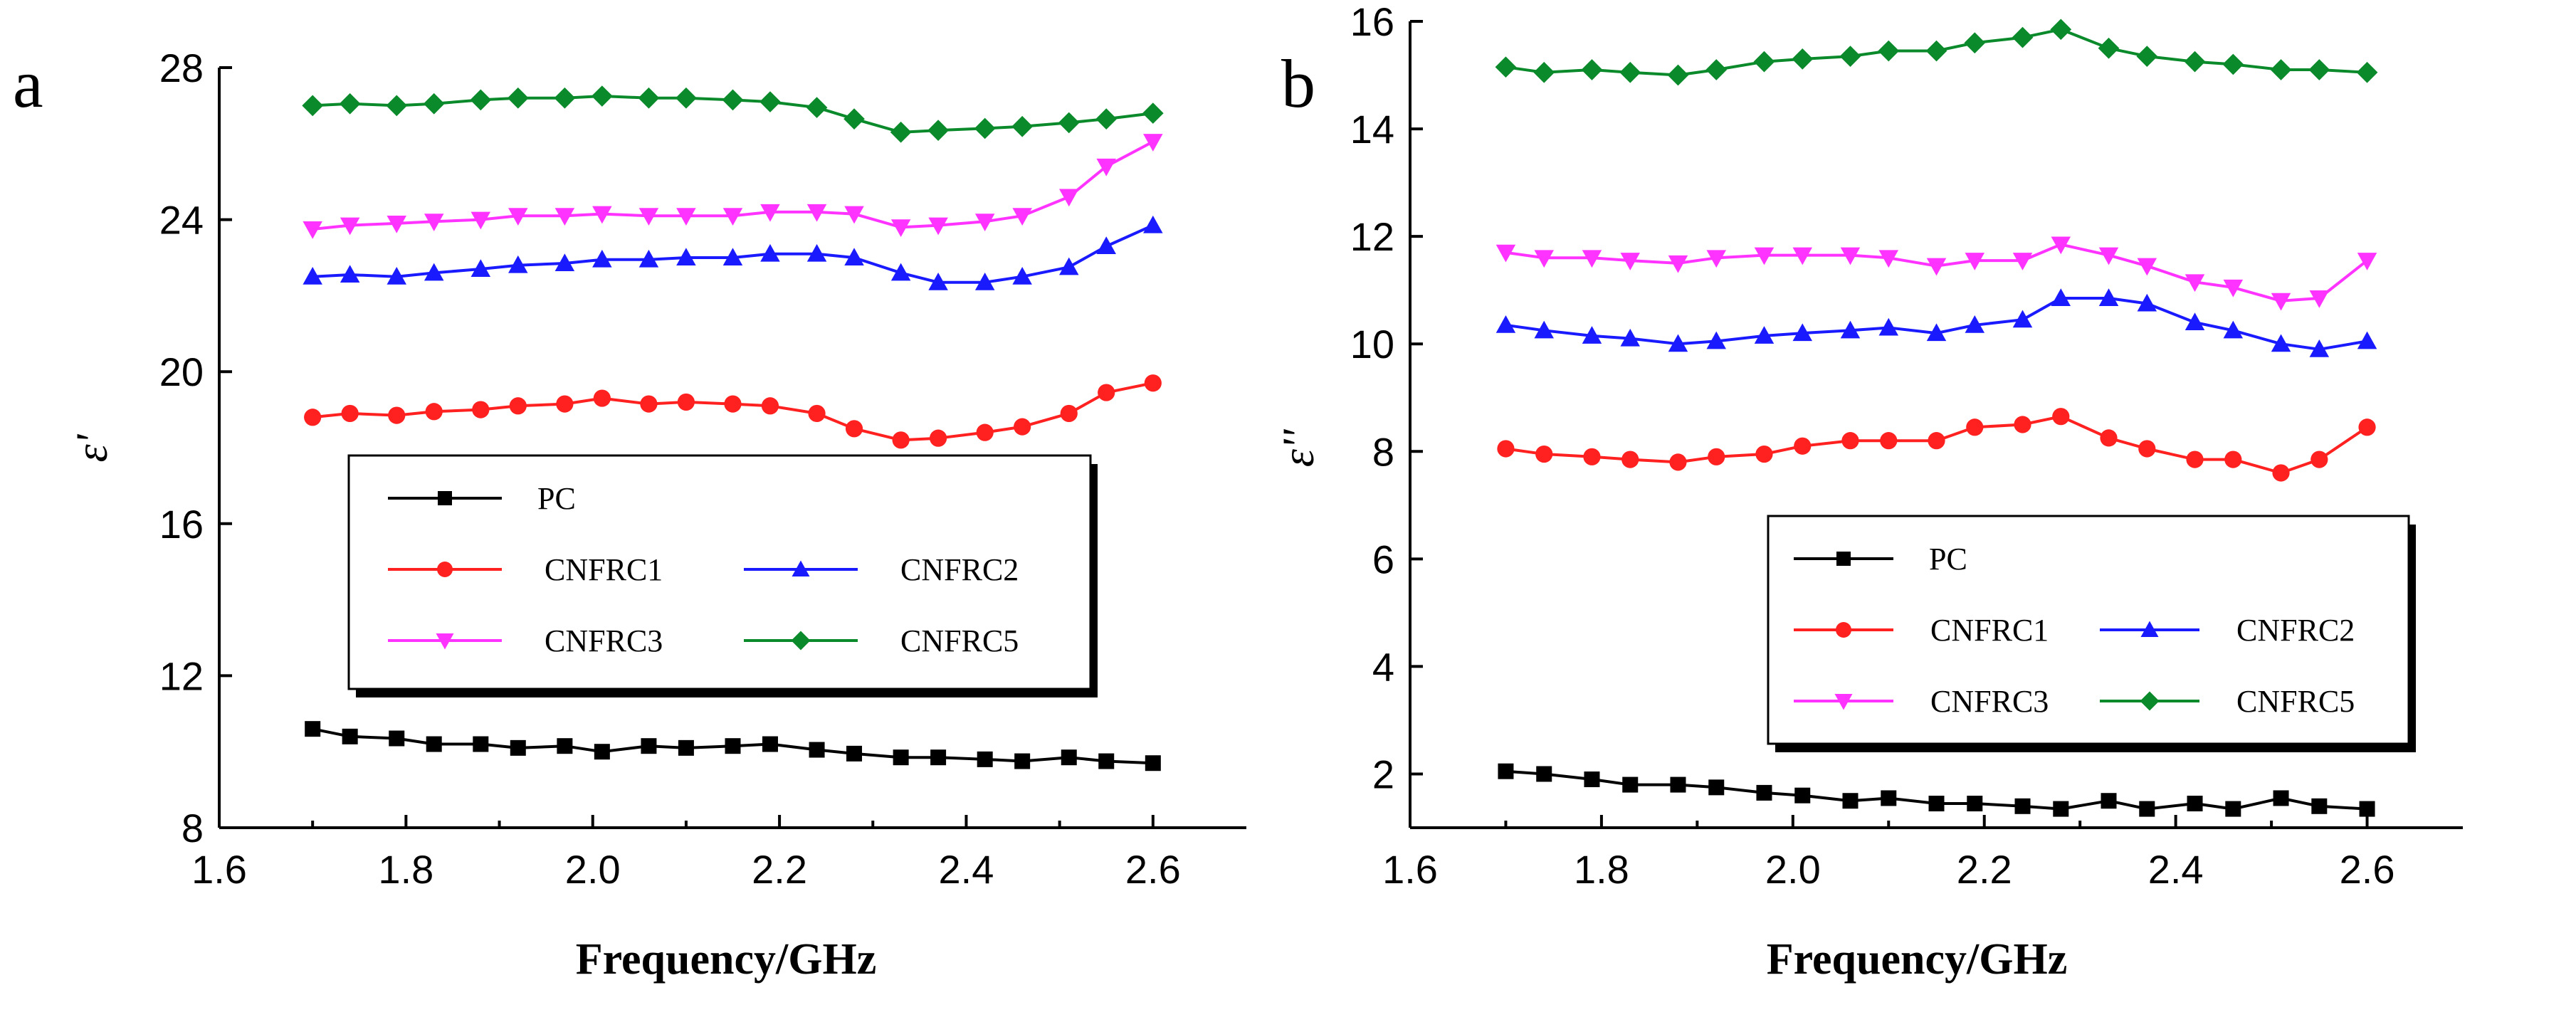 The image size is (2576, 1027). Describe the element at coordinates (2091, 633) in the screenshot. I see `legend-b: PC CNFRC1 CNFRC2 CNFRC3 CNFRC5` at that location.